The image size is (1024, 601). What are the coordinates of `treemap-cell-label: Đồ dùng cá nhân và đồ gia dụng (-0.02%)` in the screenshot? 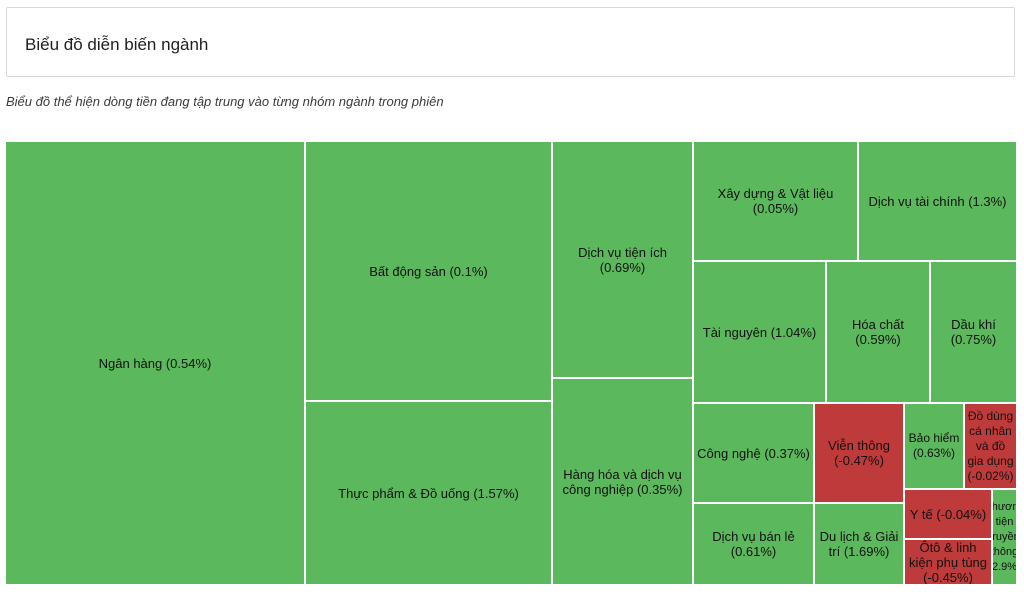 It's located at (990, 445).